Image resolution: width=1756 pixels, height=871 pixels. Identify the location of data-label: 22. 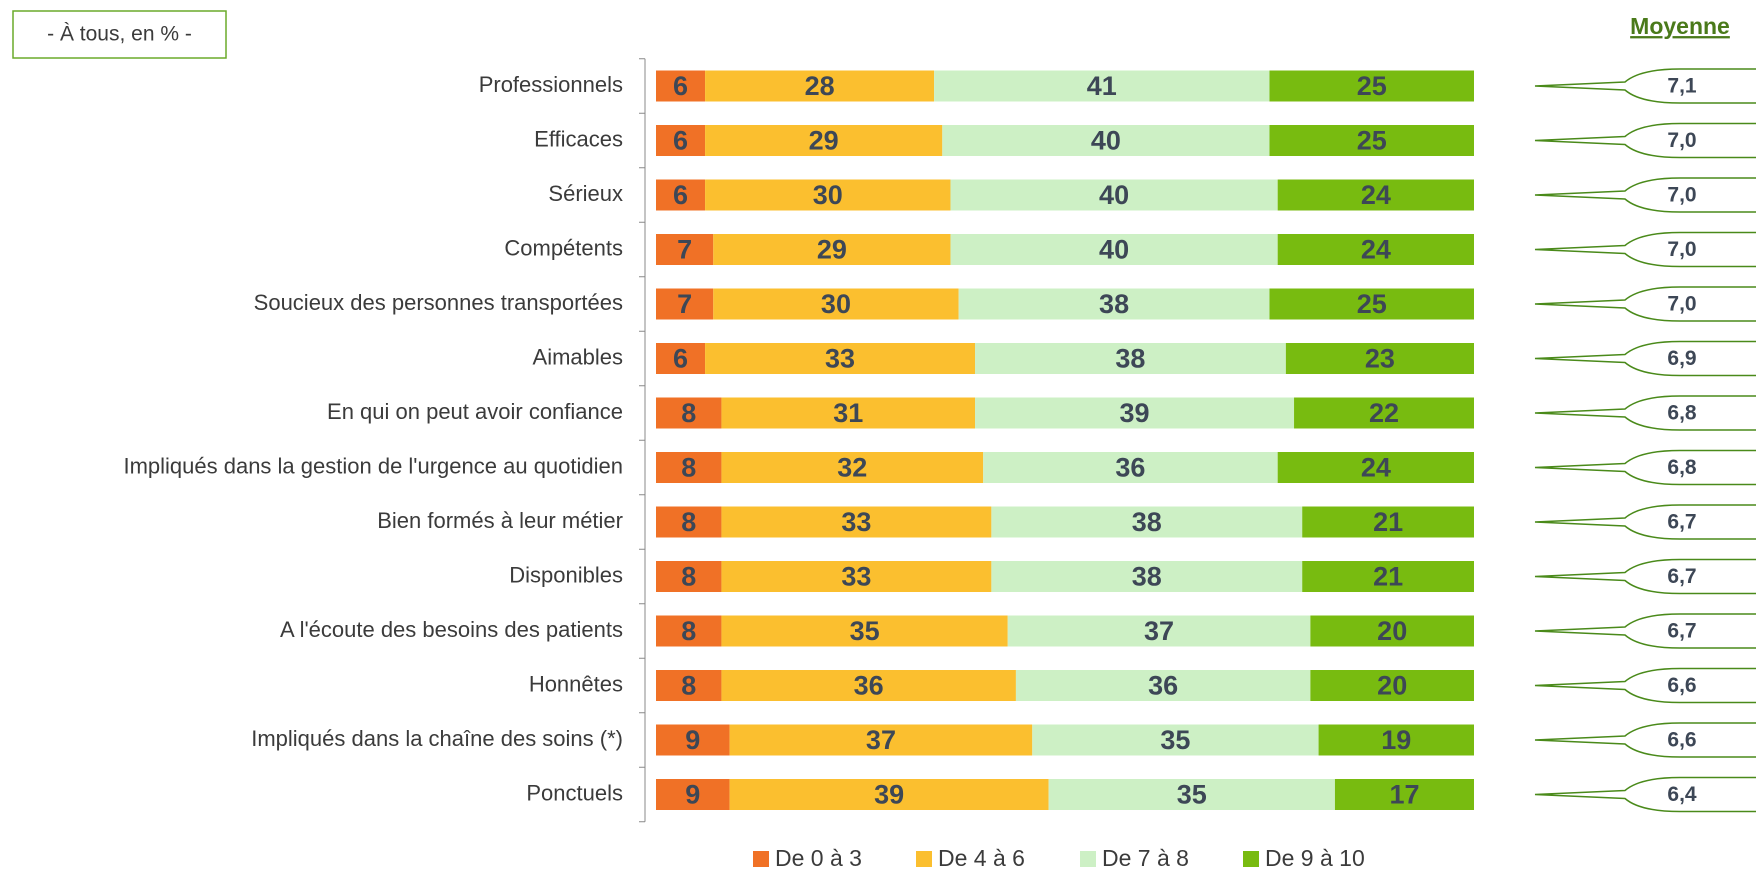
(1384, 413).